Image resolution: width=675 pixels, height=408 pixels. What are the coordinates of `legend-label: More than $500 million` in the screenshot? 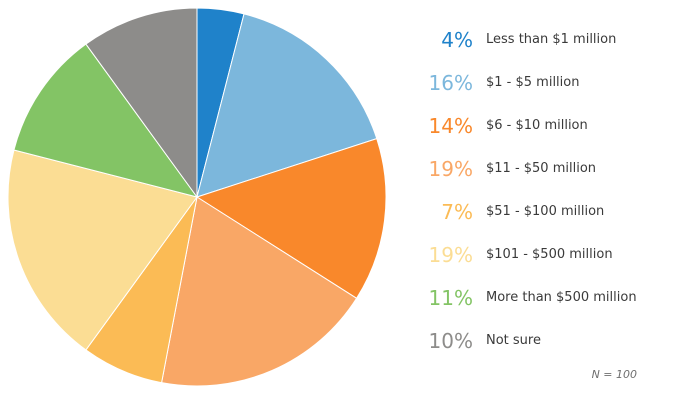 It's located at (561, 297).